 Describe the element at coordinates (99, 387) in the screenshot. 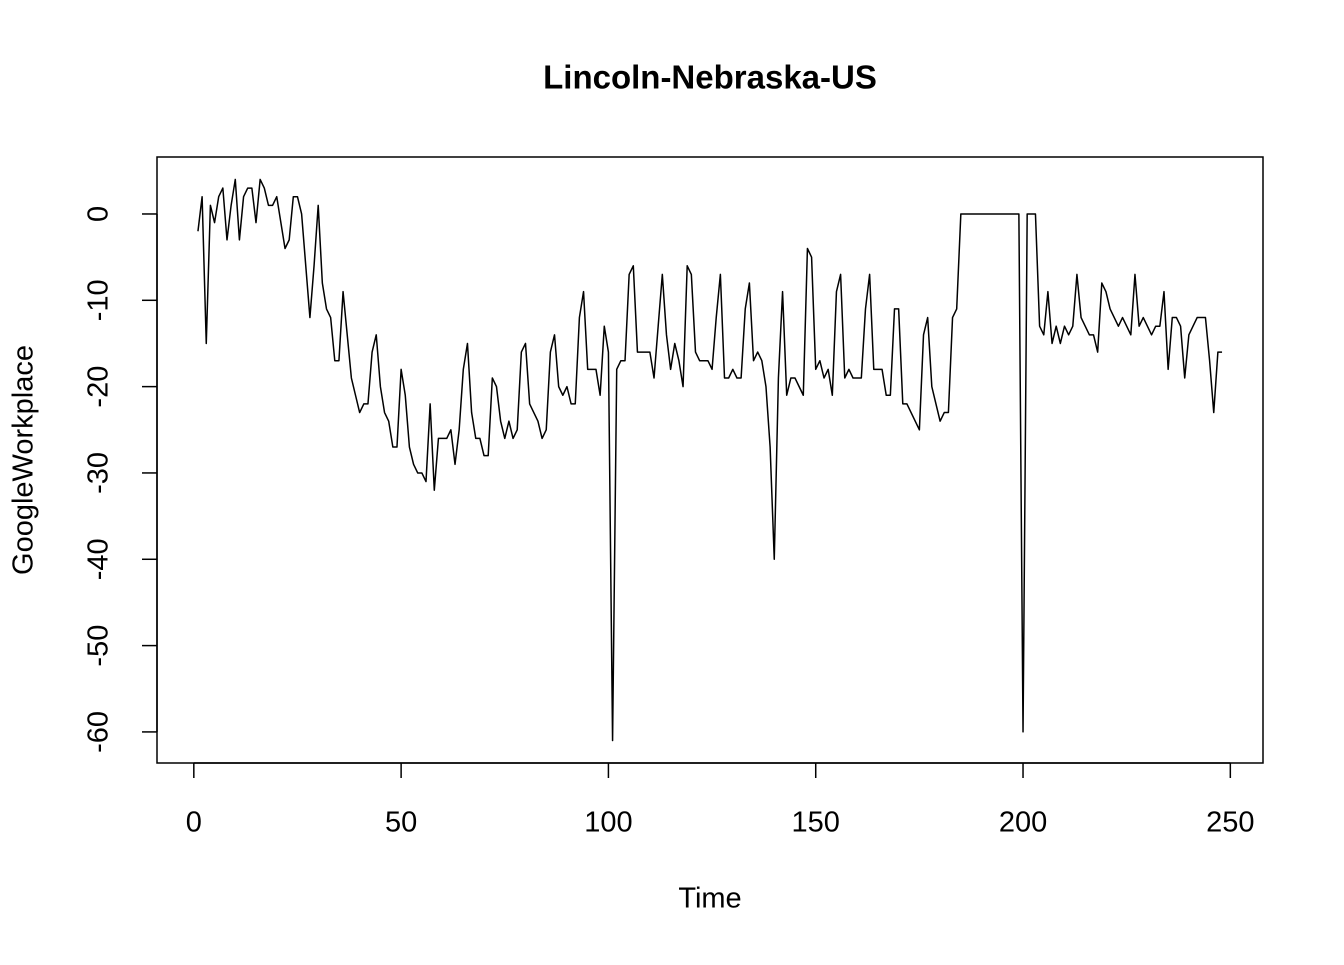

I see `y-tick-label: -20` at that location.